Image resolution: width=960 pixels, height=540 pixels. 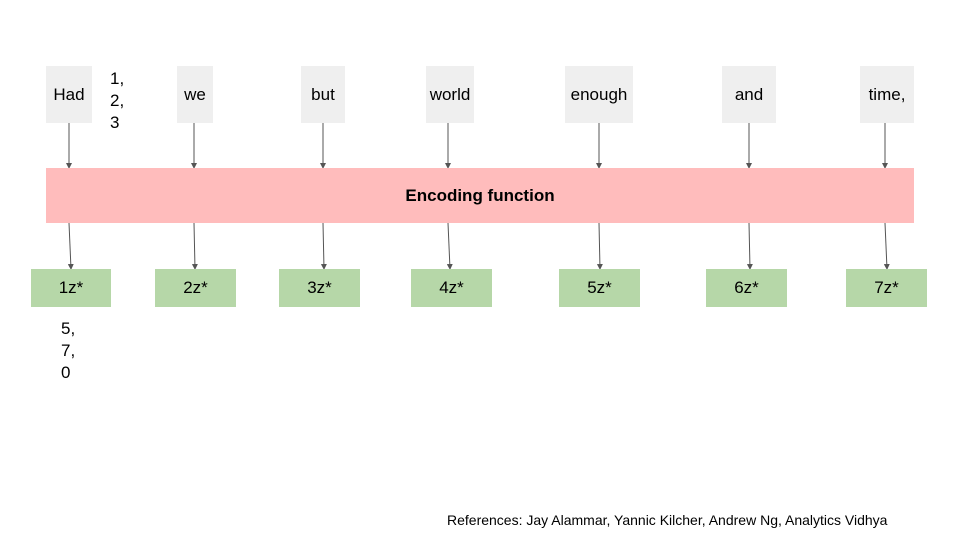 I want to click on output-label: 4z*, so click(x=451, y=287).